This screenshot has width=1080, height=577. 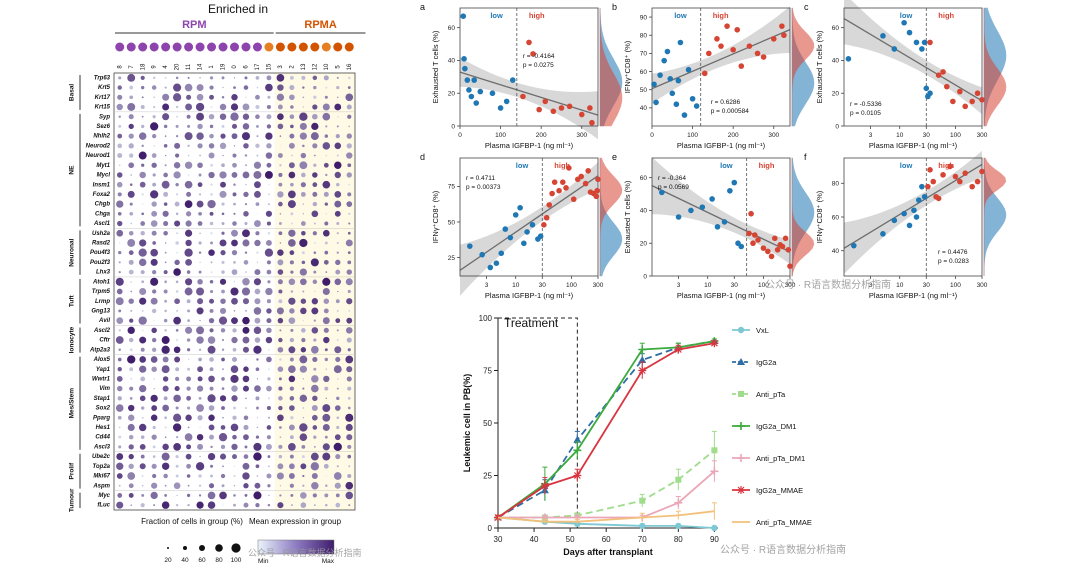 I want to click on high-density, so click(x=995, y=67).